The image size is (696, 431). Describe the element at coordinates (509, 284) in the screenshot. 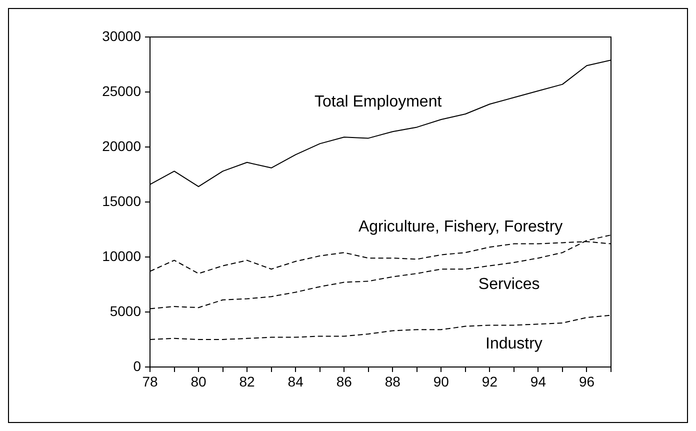

I see `series-label: Services` at that location.